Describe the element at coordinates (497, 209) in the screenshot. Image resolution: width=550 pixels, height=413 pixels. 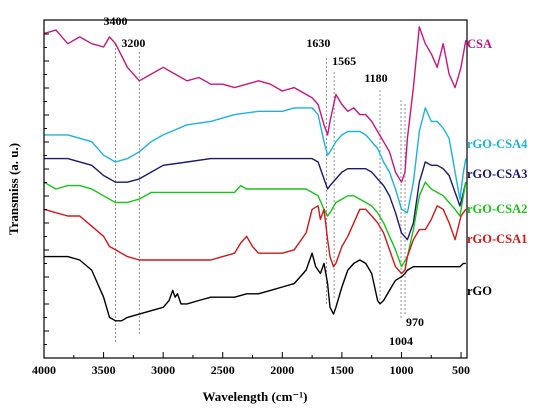
I see `series-label-rgo-csa2: rGO-CSA2` at that location.